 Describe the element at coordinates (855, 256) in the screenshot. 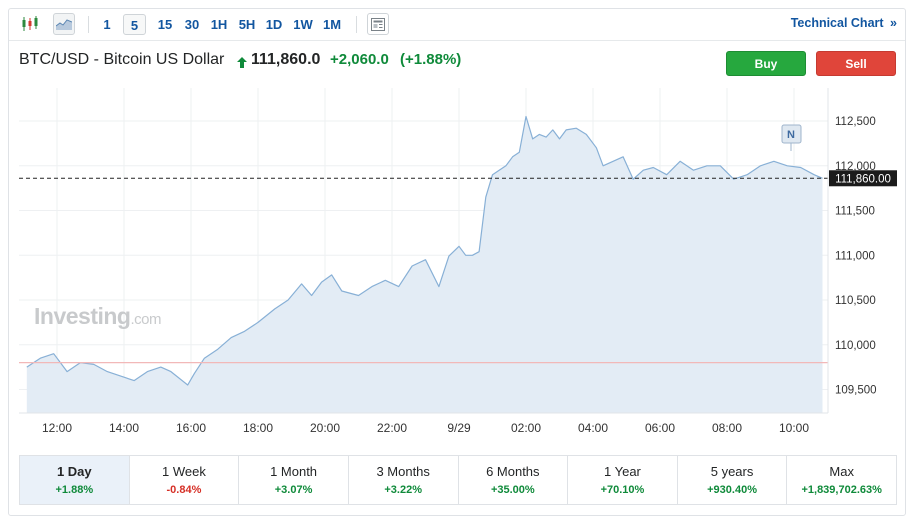

I see `y-tick-label: 111,000` at that location.